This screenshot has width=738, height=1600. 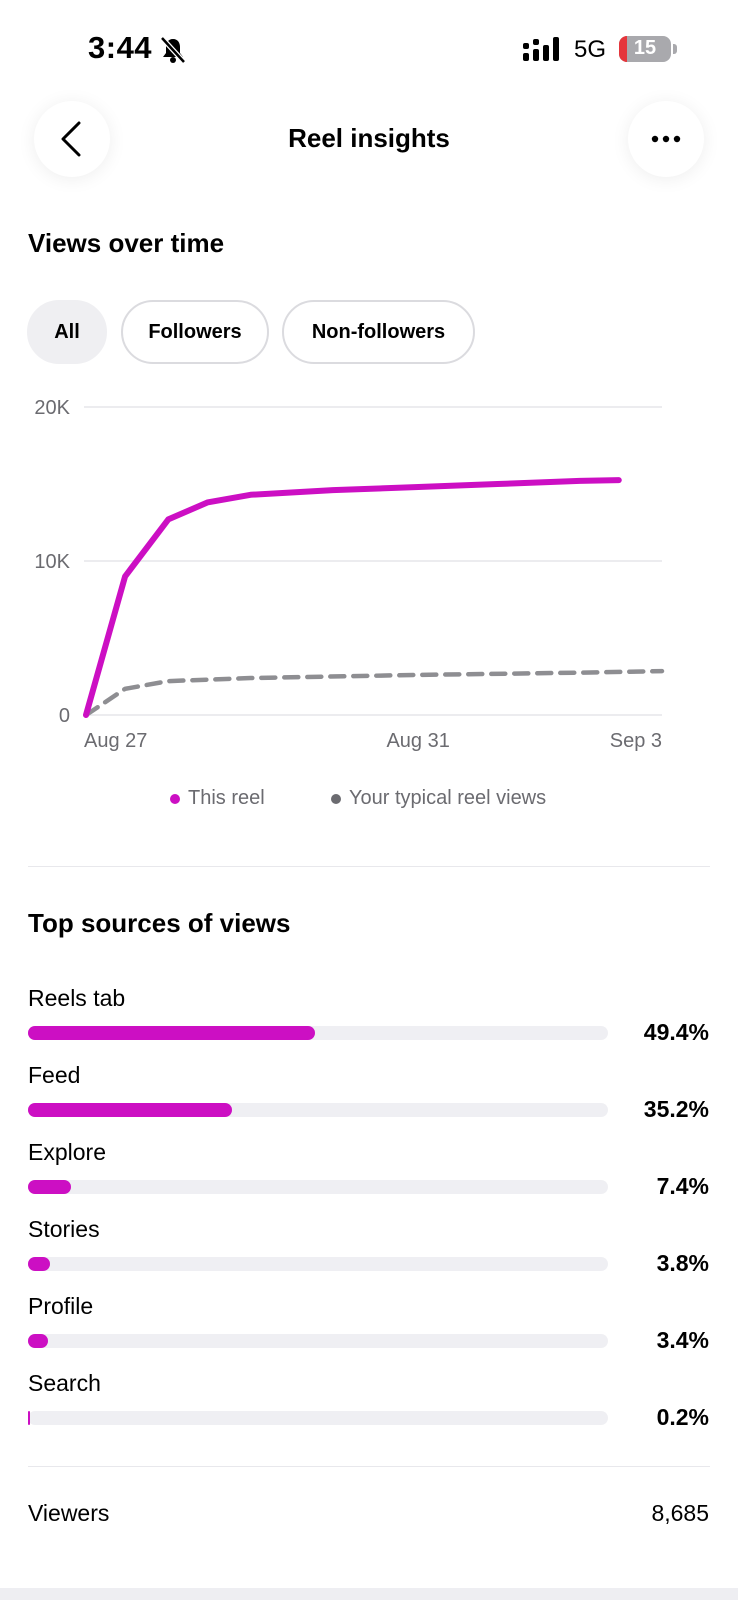 I want to click on back-button, so click(x=72, y=139).